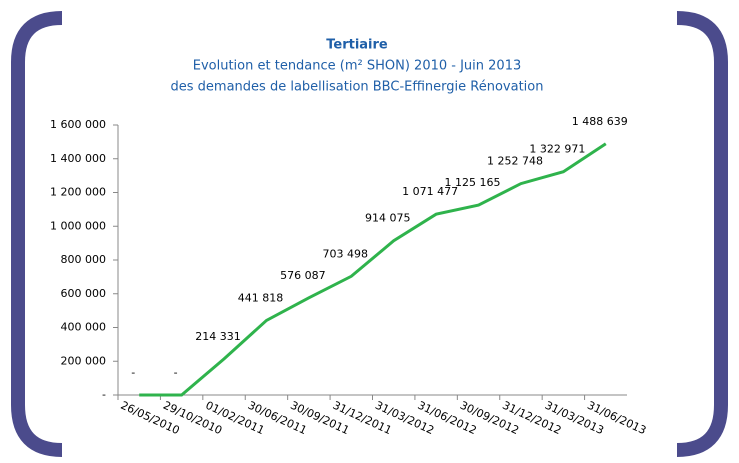 The width and height of the screenshot is (739, 463). I want to click on data-label: 914 075, so click(388, 218).